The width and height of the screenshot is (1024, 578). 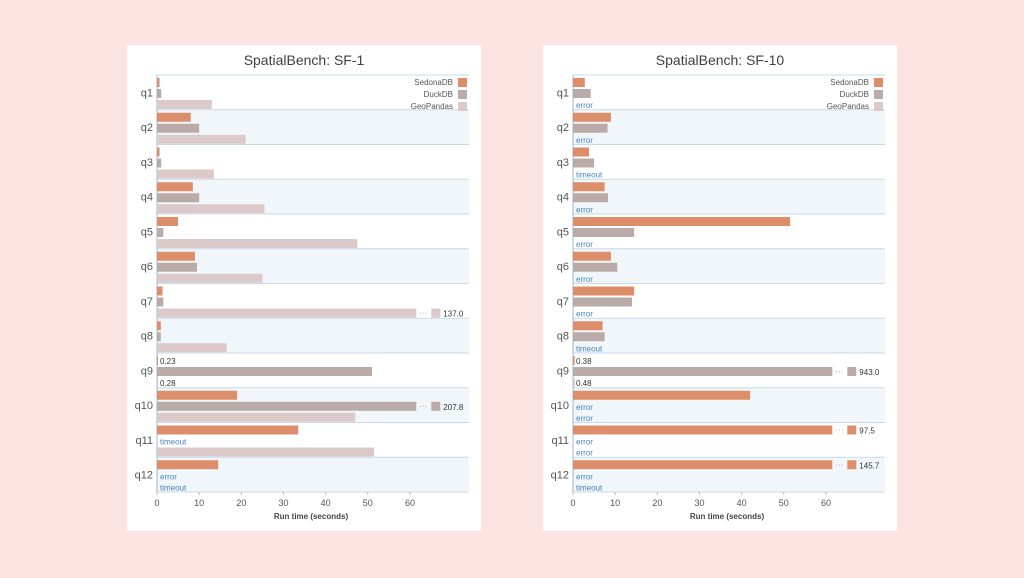 What do you see at coordinates (453, 407) in the screenshot?
I see `bar-value-label: 207.8` at bounding box center [453, 407].